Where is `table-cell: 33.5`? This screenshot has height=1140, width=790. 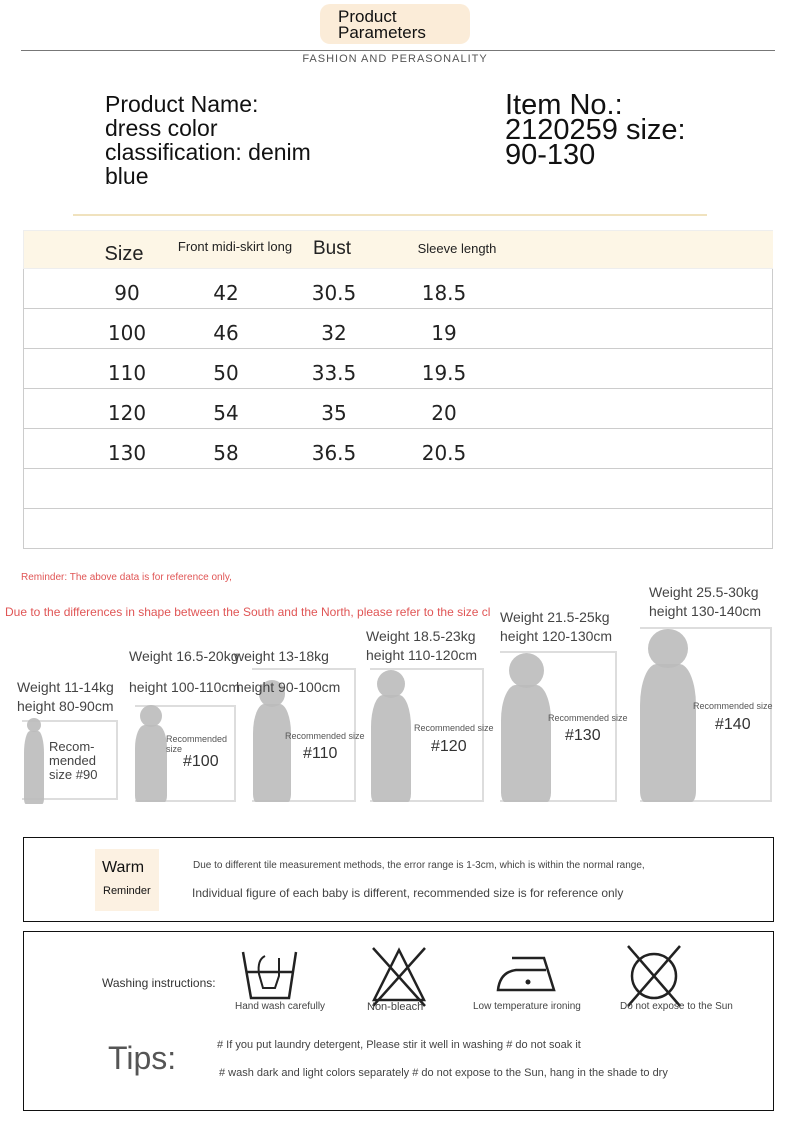 table-cell: 33.5 is located at coordinates (334, 373).